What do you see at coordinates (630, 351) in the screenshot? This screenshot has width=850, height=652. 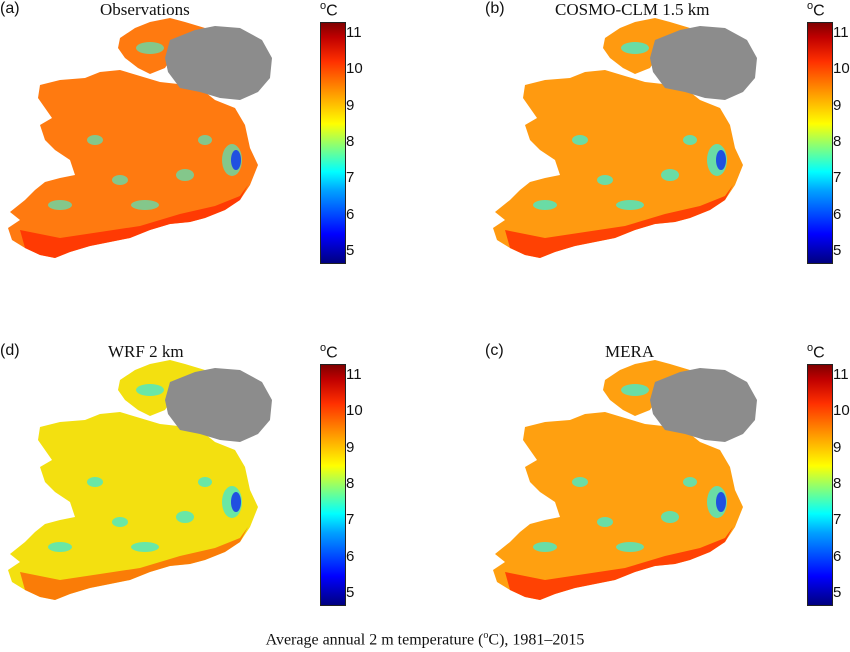 I see `panel-title: MERA` at bounding box center [630, 351].